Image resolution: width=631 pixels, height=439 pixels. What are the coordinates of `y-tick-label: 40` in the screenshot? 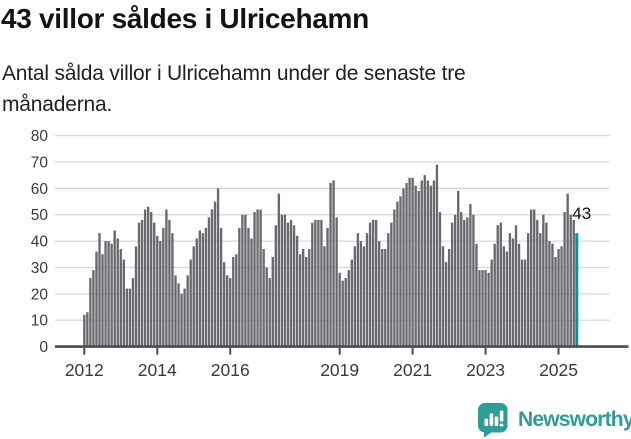 It's located at (40, 242).